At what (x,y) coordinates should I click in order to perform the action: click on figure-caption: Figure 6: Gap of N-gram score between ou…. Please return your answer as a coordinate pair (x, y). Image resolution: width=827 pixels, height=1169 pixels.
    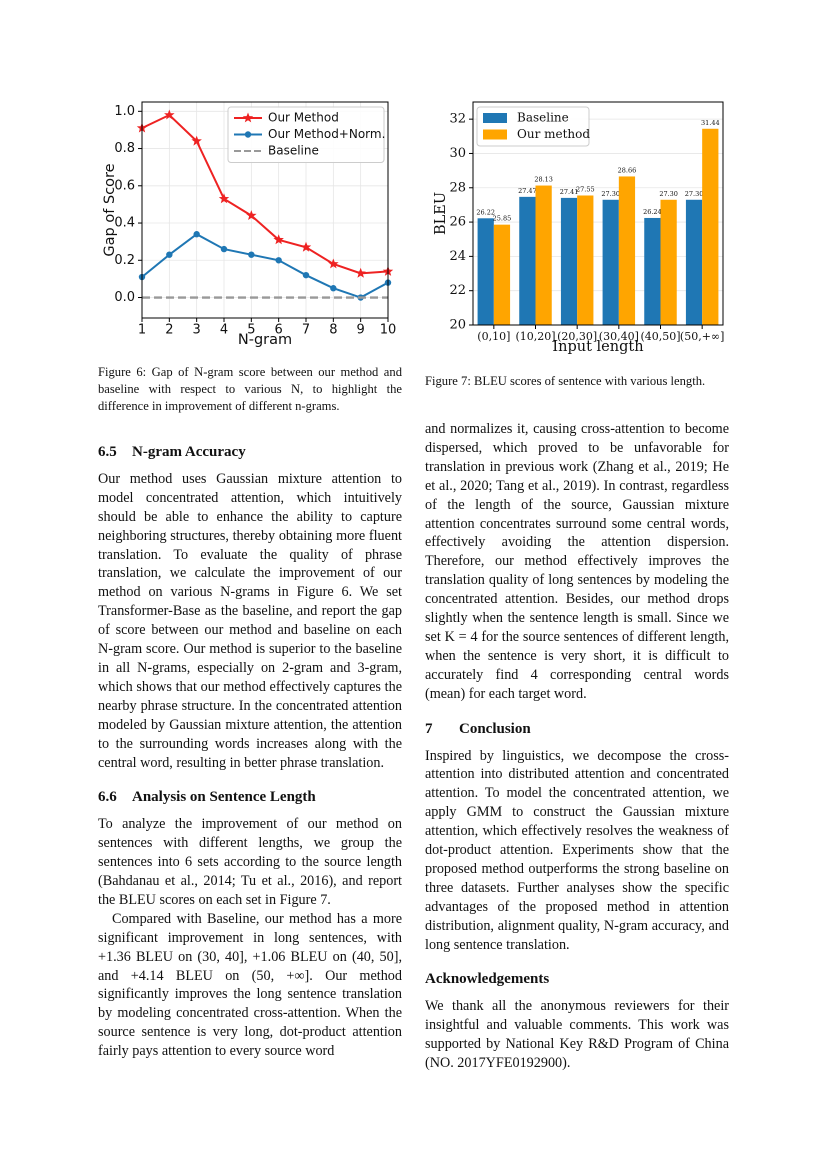
    Looking at the image, I should click on (250, 389).